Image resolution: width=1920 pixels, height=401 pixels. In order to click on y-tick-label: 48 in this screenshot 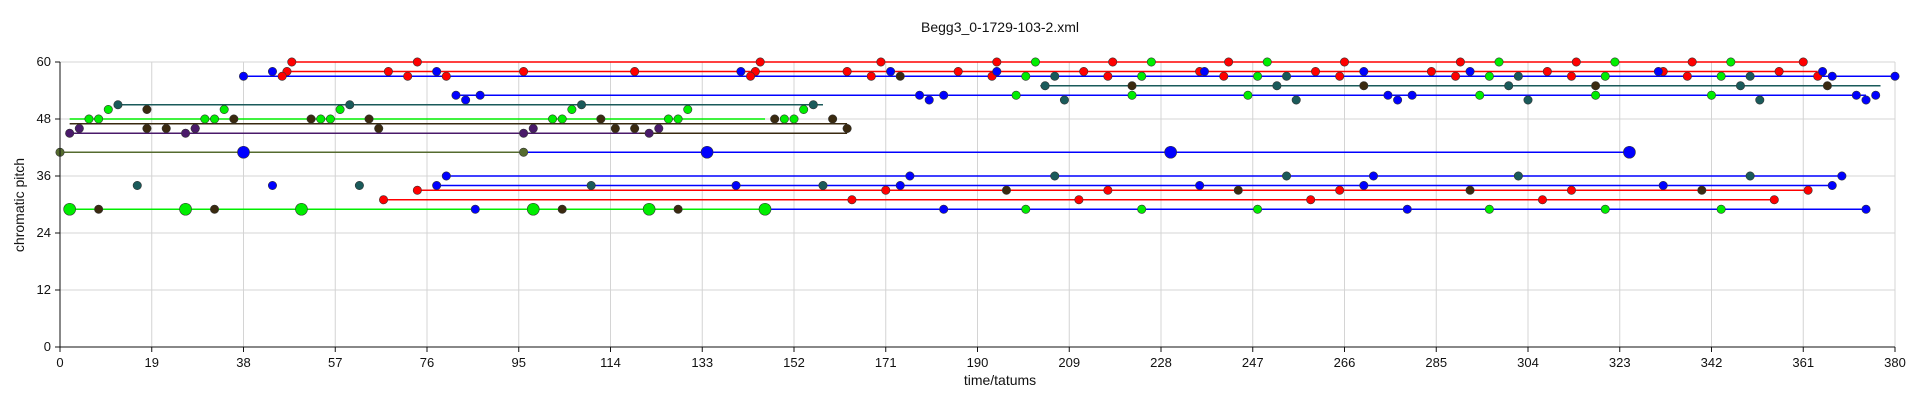, I will do `click(44, 118)`.